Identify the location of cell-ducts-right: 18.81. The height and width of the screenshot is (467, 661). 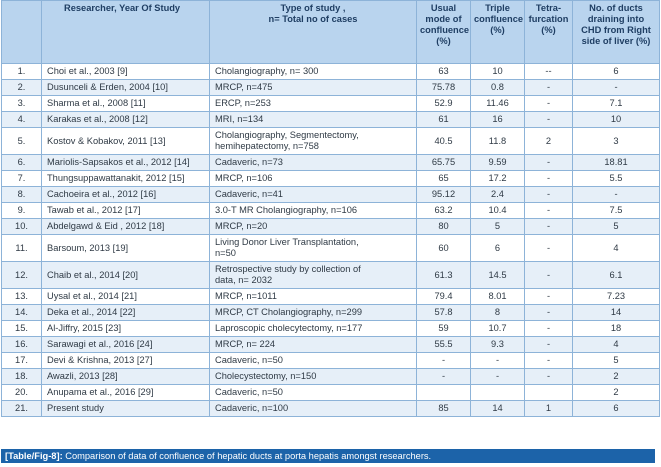
(616, 162).